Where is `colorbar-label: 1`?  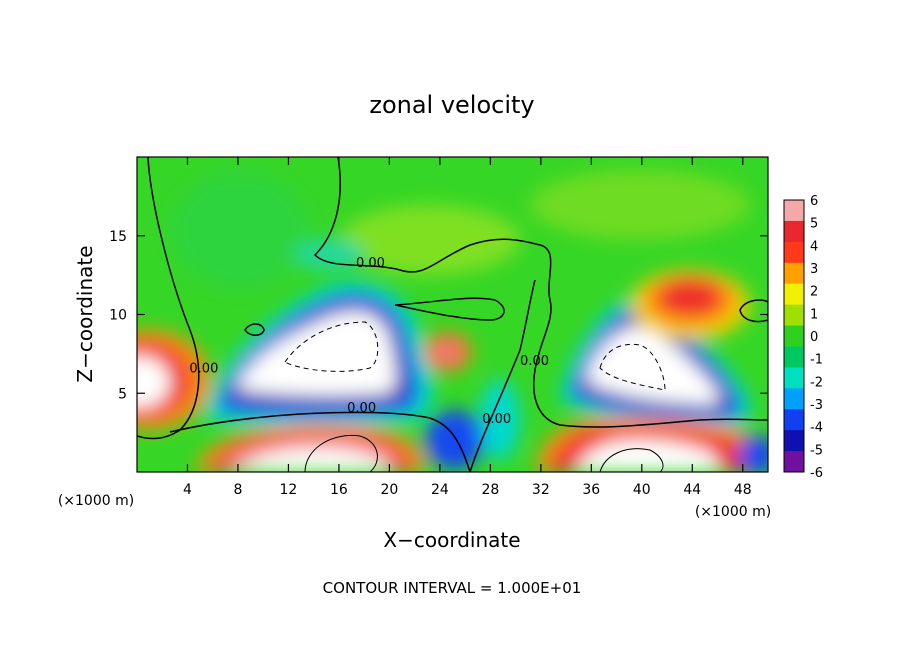
colorbar-label: 1 is located at coordinates (814, 314).